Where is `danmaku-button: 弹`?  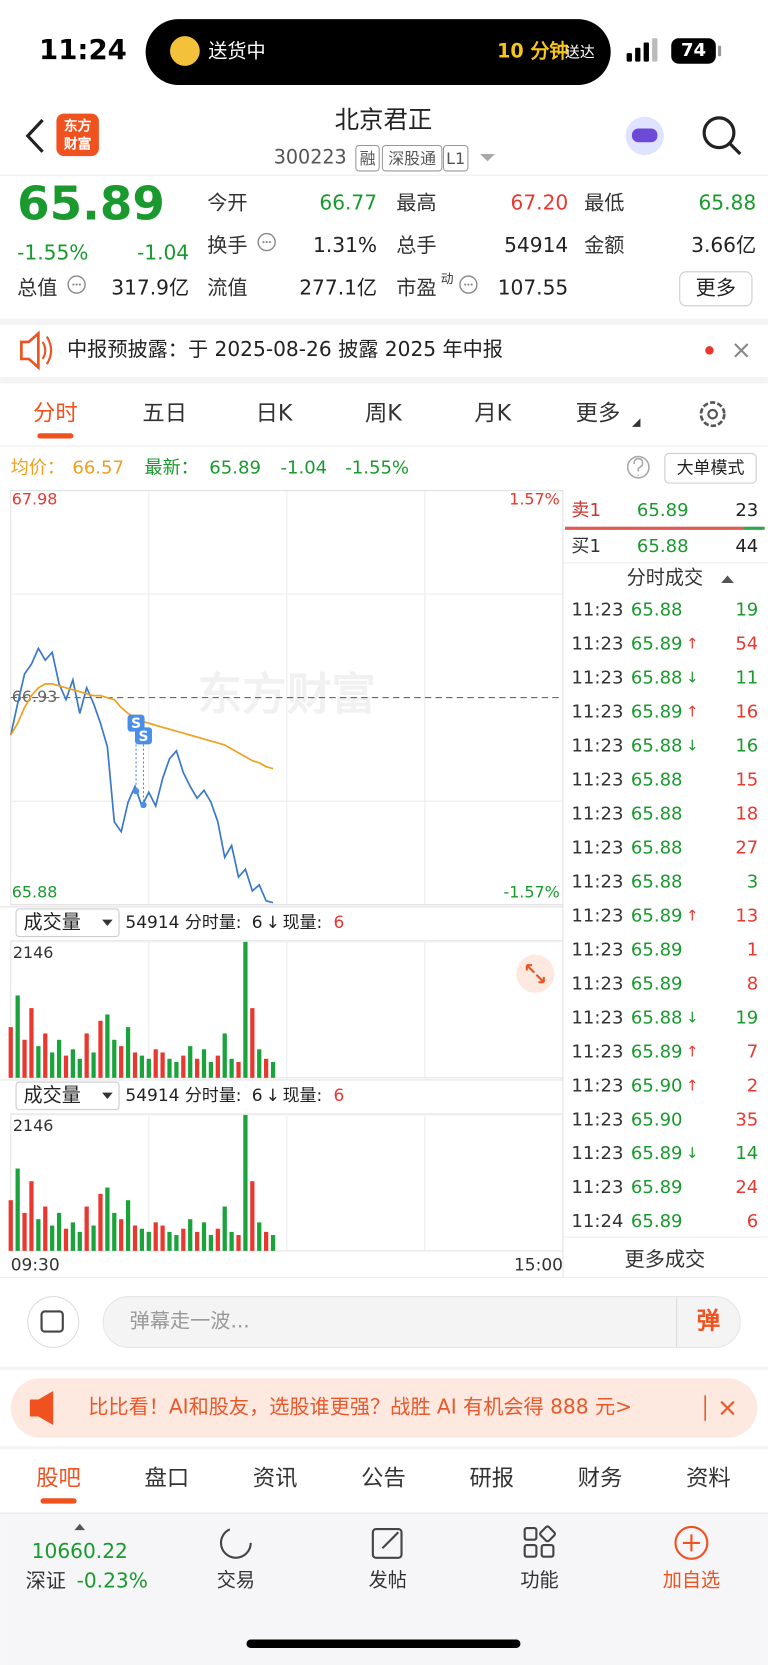 danmaku-button: 弹 is located at coordinates (708, 1321).